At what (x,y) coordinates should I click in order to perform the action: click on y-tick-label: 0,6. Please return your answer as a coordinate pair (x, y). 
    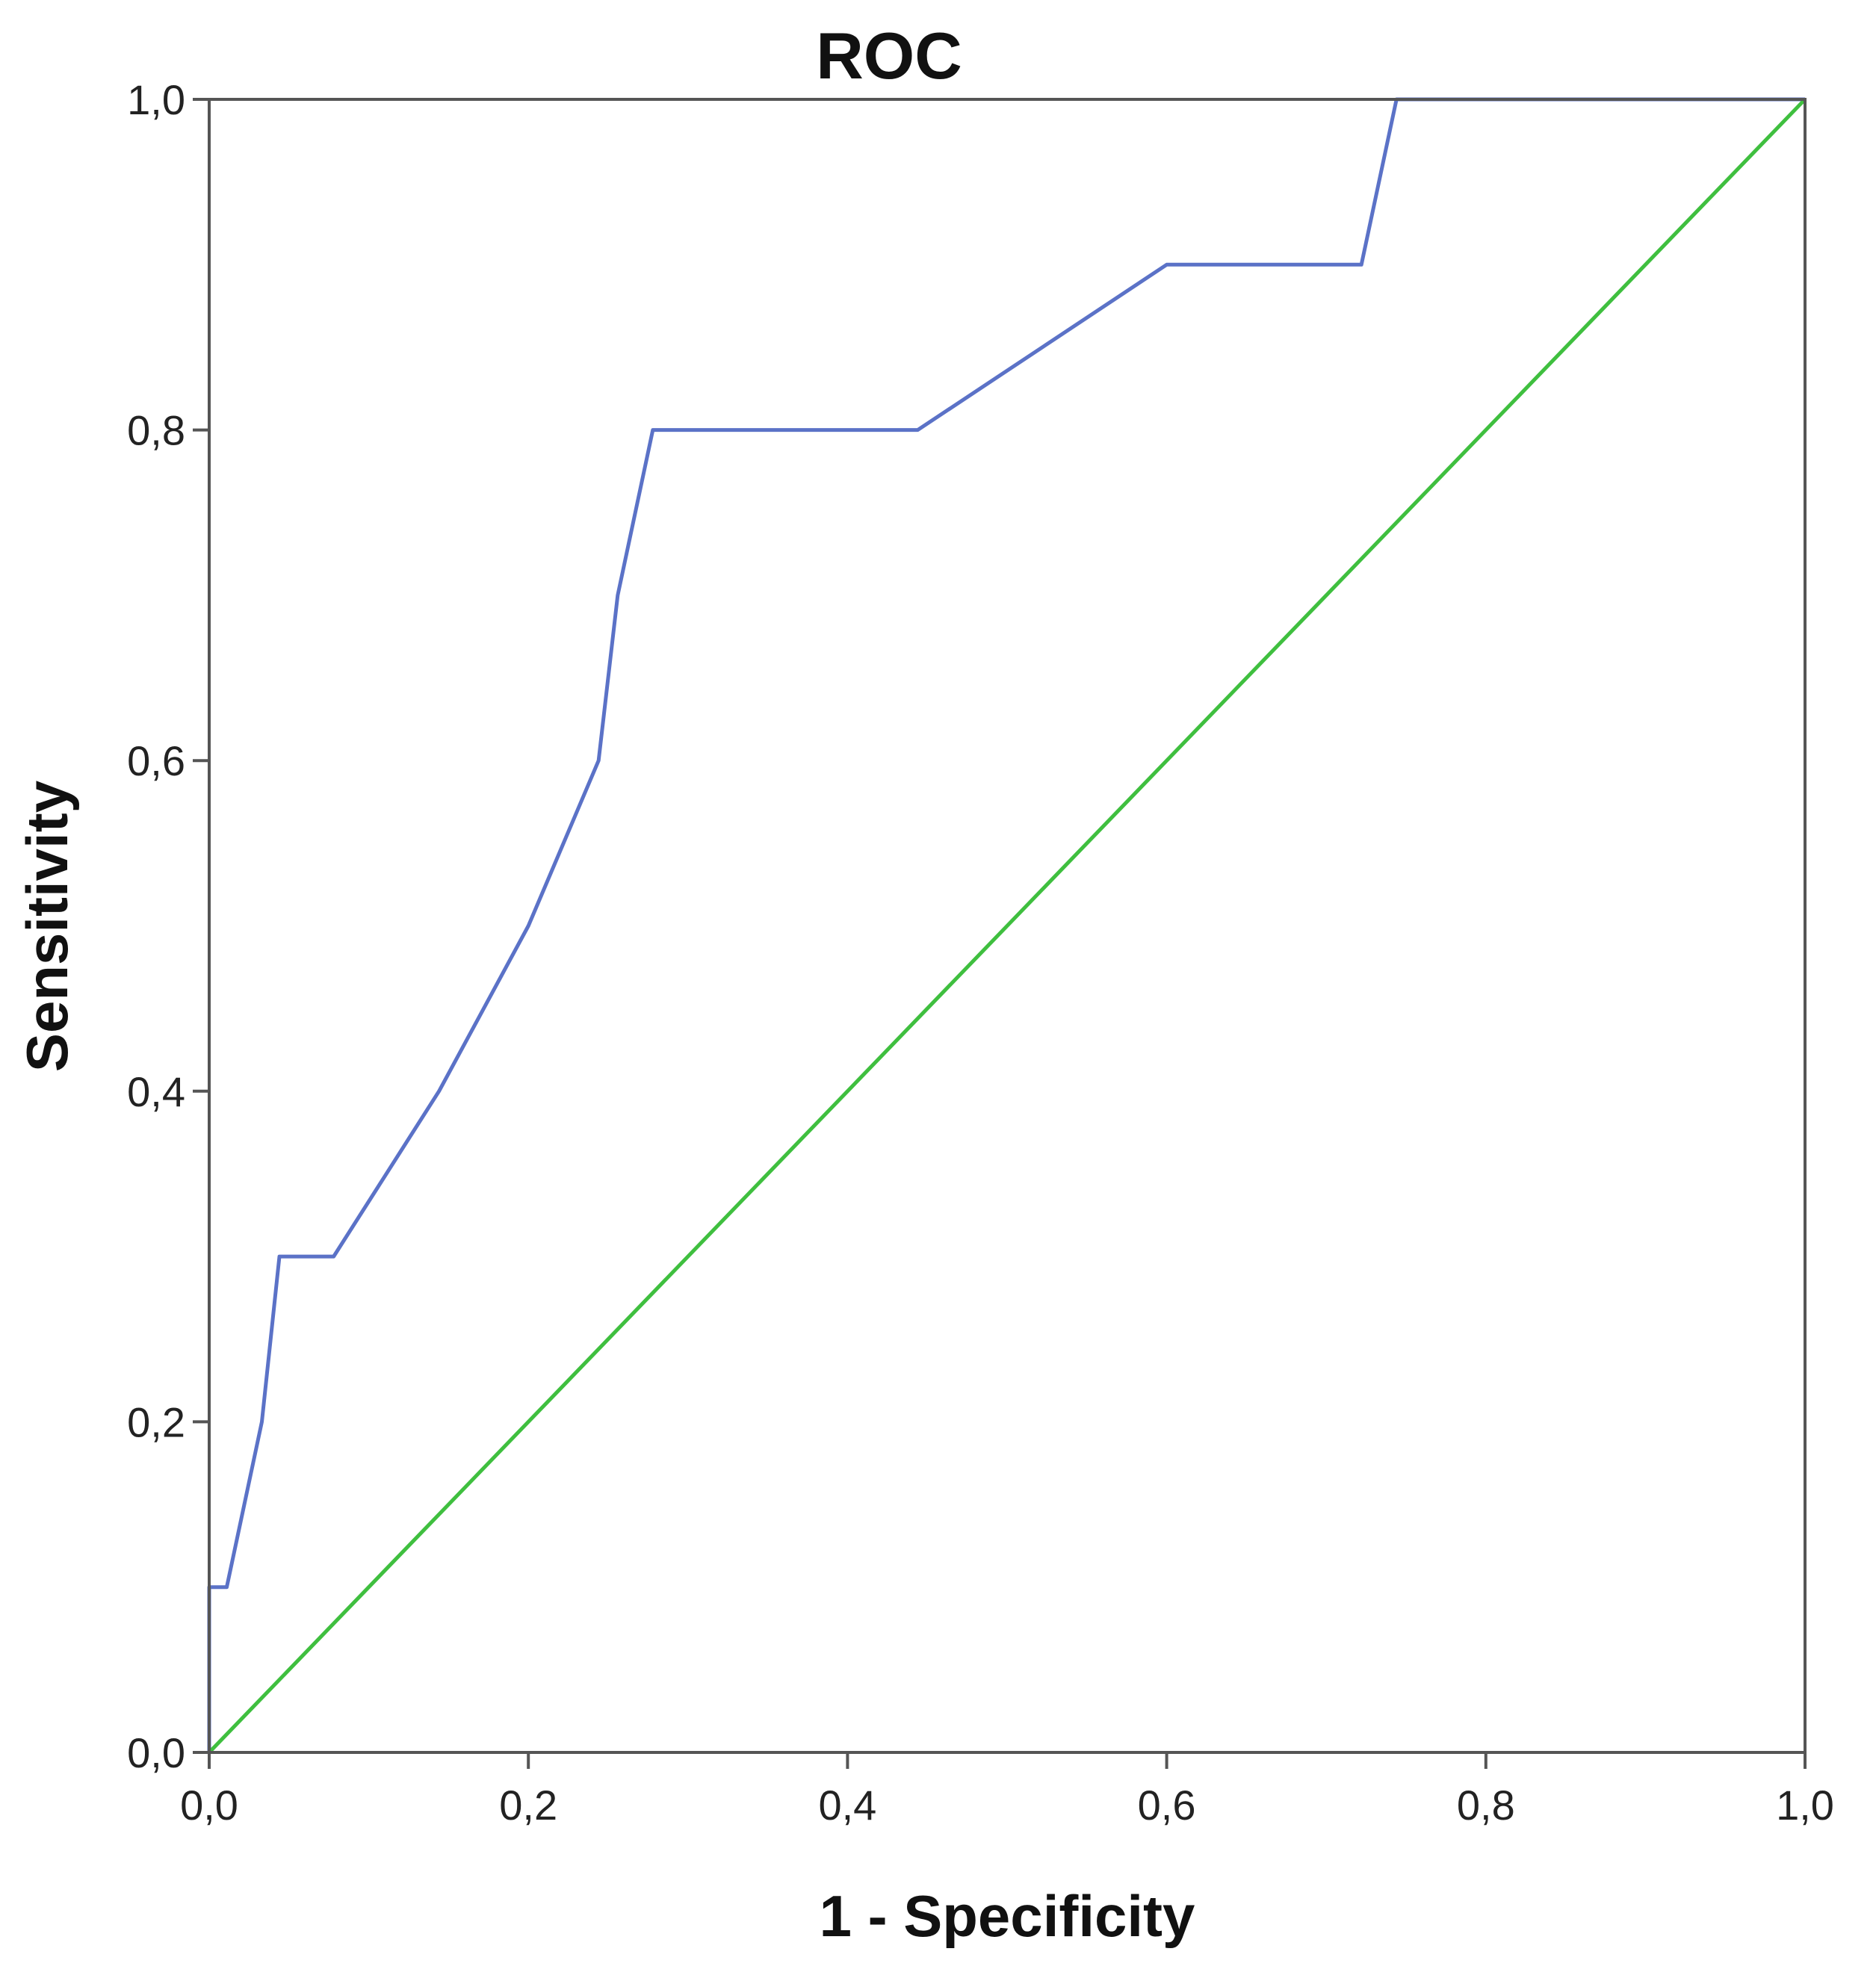
    Looking at the image, I should click on (156, 761).